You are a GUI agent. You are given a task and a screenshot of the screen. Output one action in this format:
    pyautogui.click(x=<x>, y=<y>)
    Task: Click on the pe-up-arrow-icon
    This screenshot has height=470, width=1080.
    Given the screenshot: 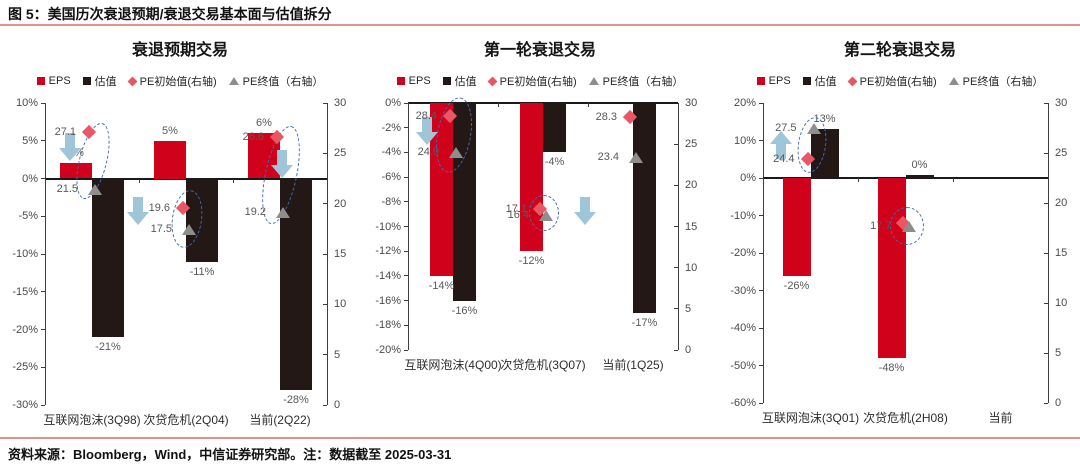 What is the action you would take?
    pyautogui.click(x=780, y=145)
    